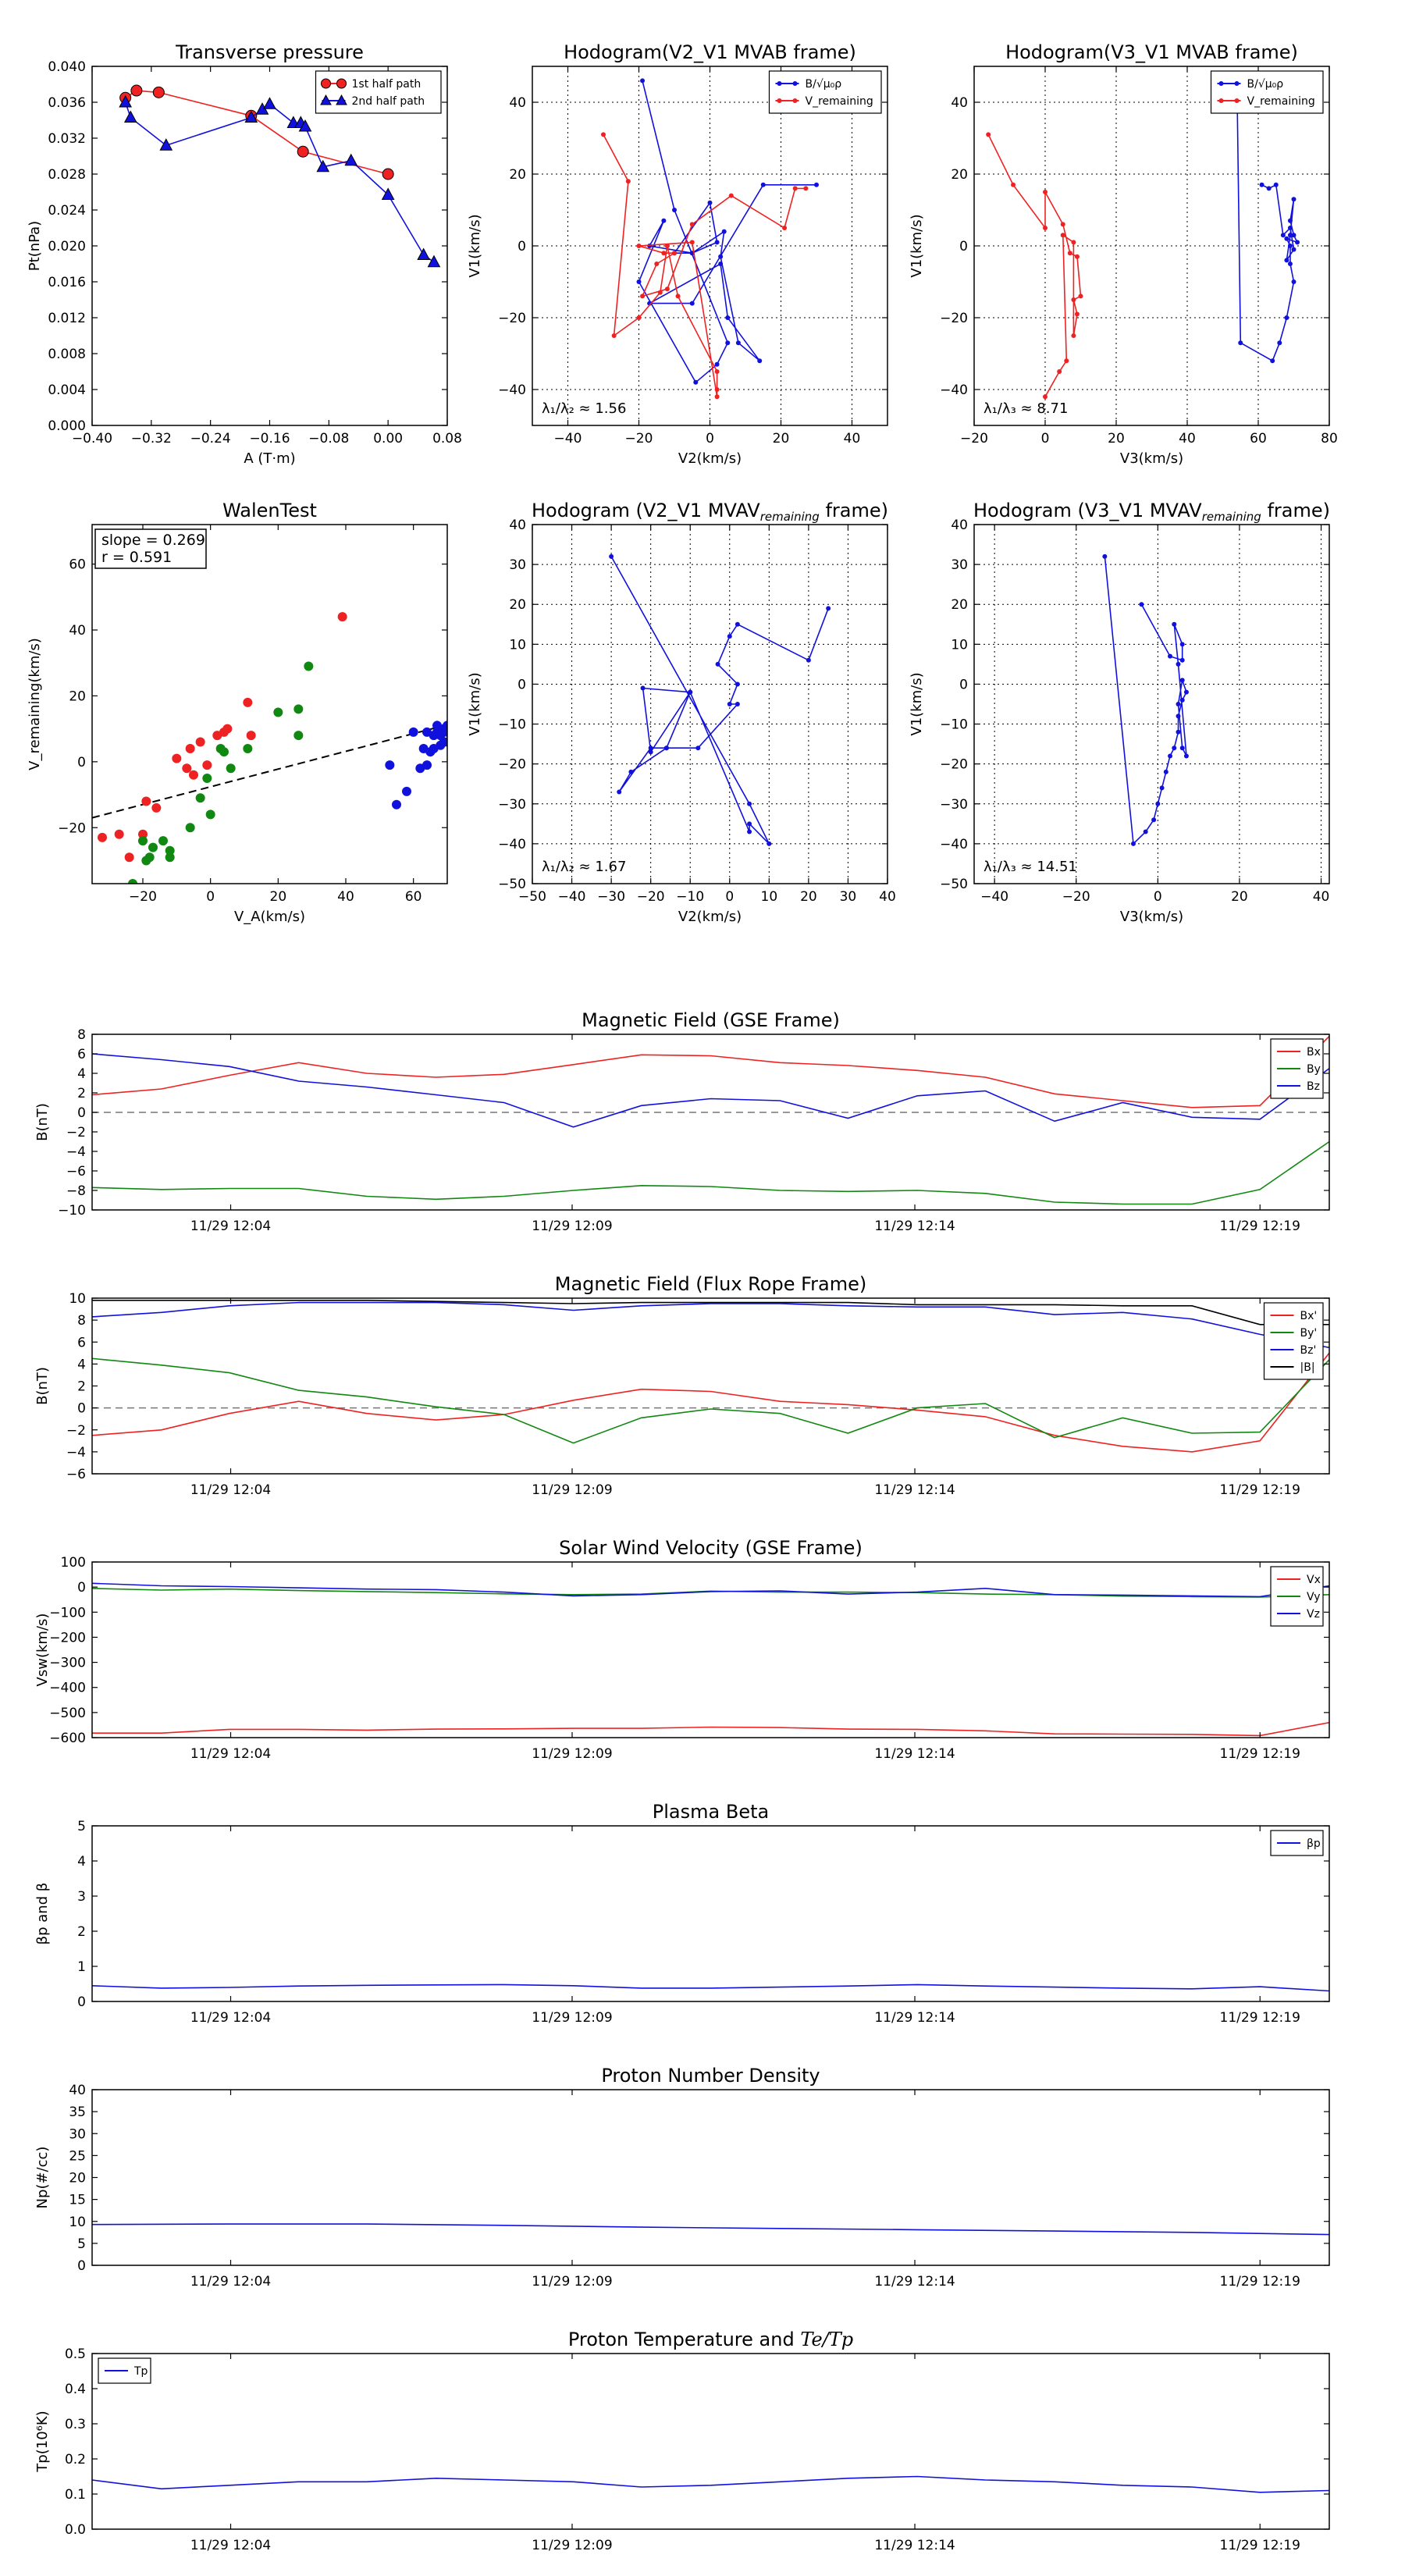 The height and width of the screenshot is (2576, 1405). I want to click on x-axis-label: A (T·m), so click(270, 459).